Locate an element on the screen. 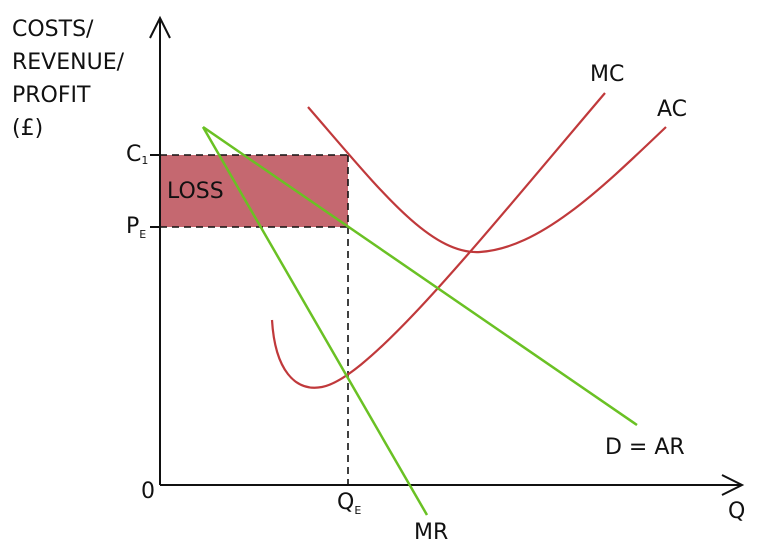 The image size is (765, 545). demand-label: D = AR is located at coordinates (645, 447).